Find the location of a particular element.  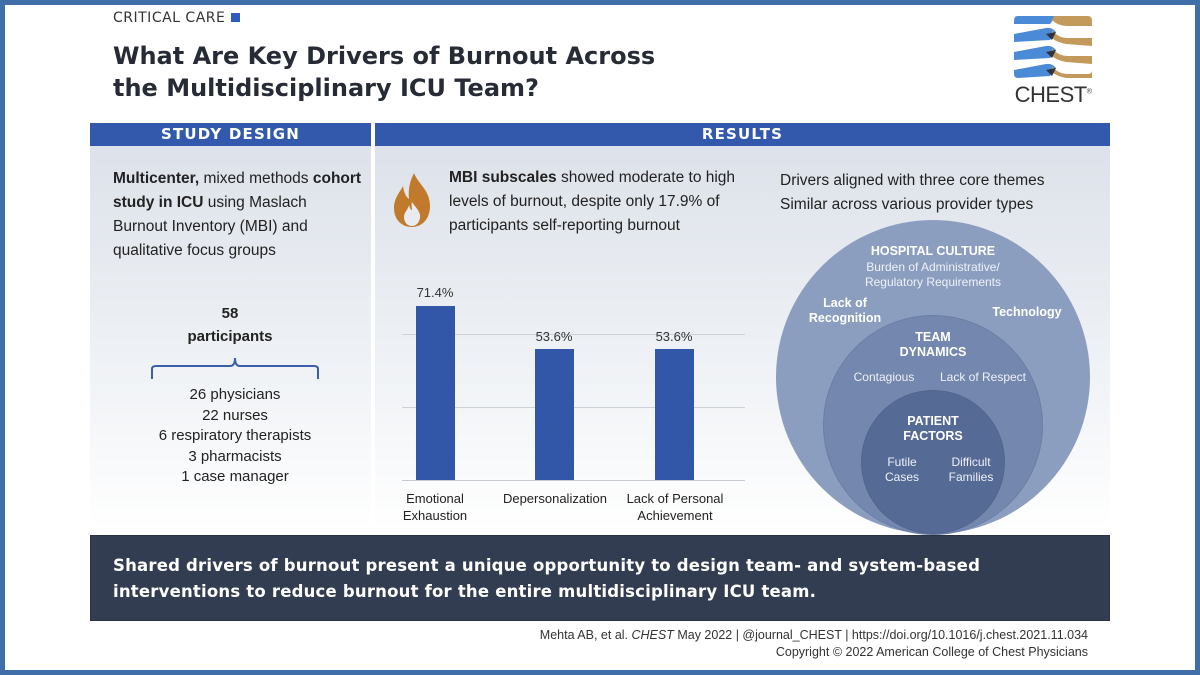

sub-line: Burden of Administrative/ is located at coordinates (933, 267).